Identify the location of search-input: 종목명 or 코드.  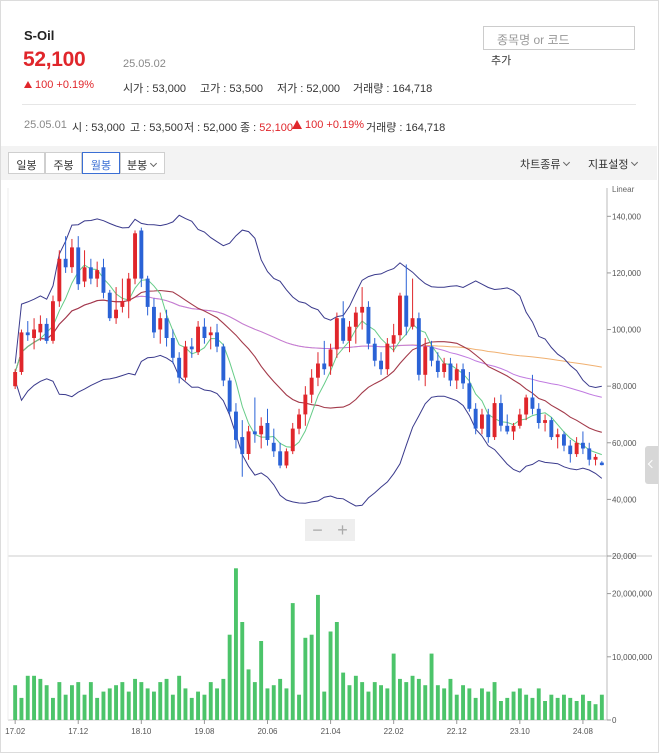
(559, 38).